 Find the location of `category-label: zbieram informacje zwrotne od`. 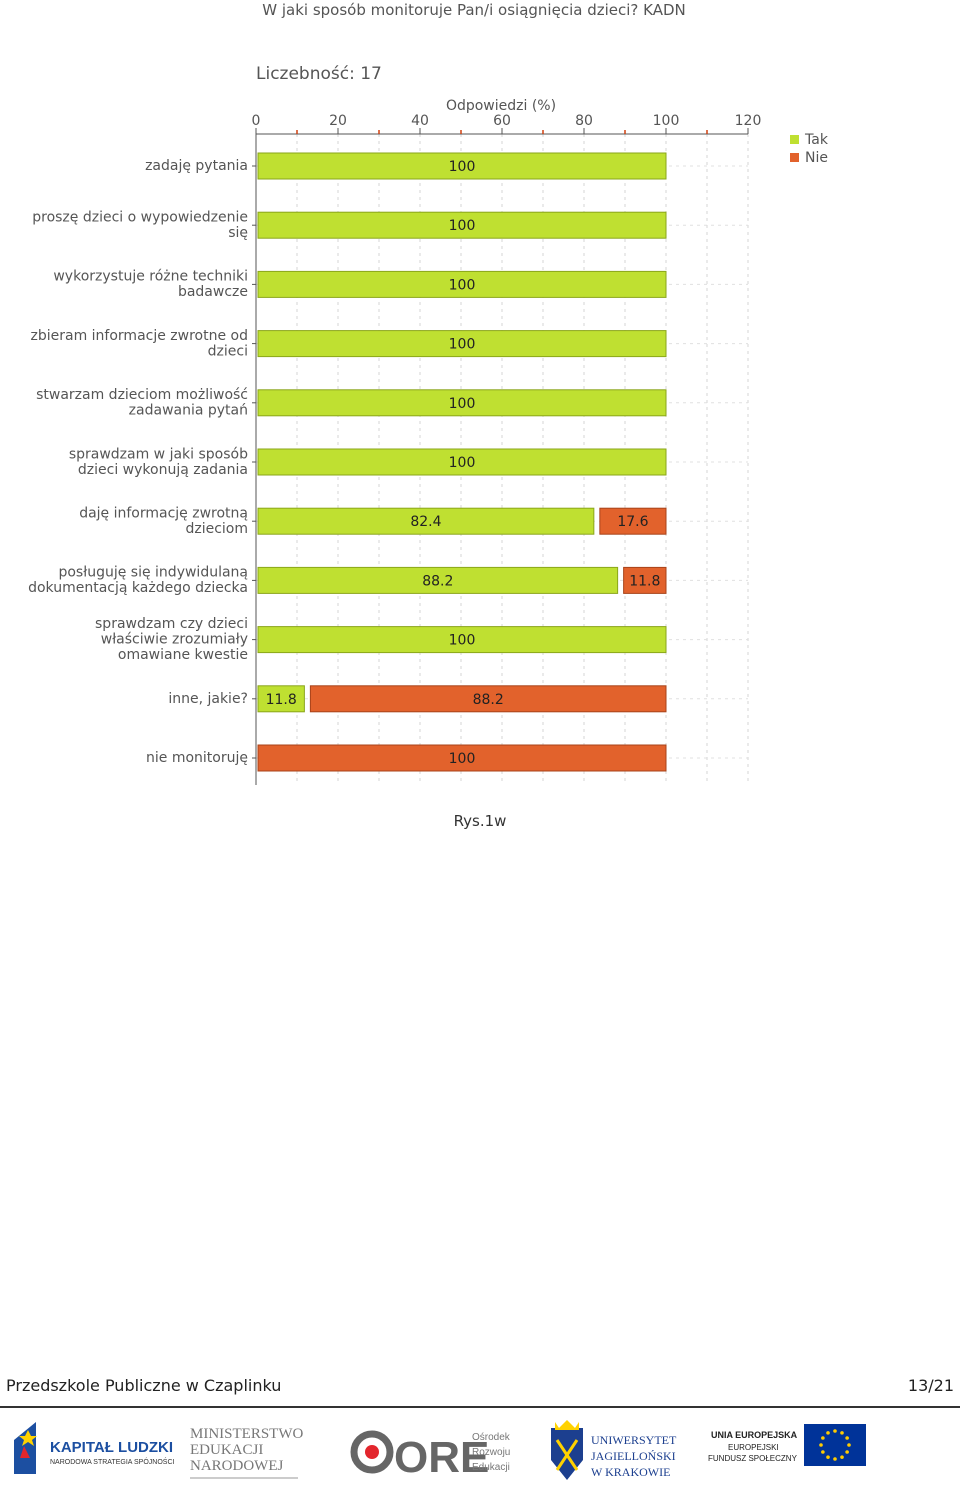

category-label: zbieram informacje zwrotne od is located at coordinates (140, 336).